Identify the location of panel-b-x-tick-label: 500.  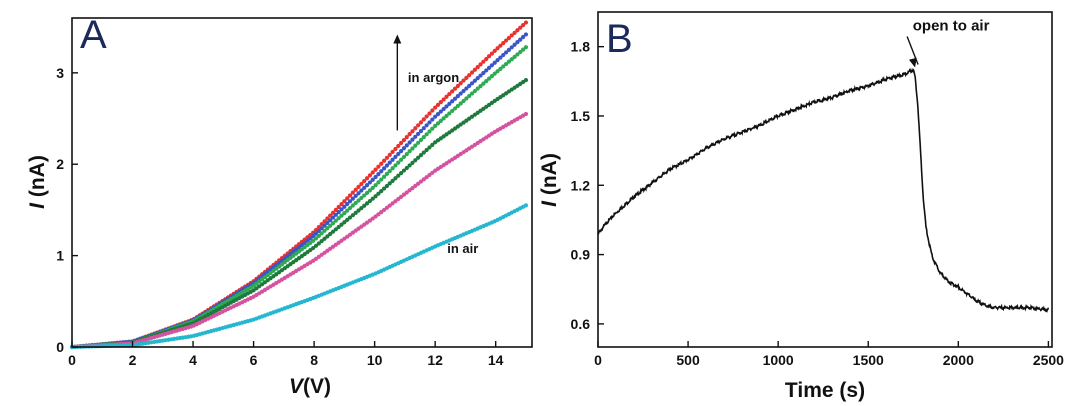
(688, 360).